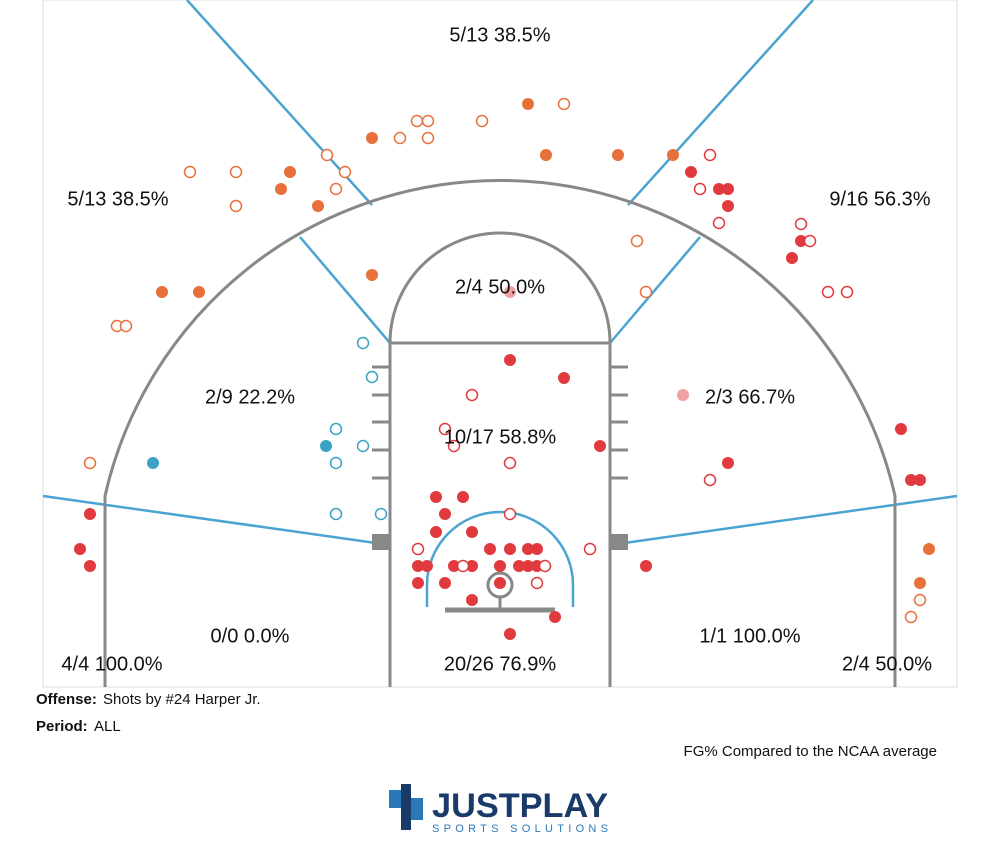 Image resolution: width=1000 pixels, height=862 pixels. What do you see at coordinates (879, 199) in the screenshot?
I see `zone-label: 9/16 56.3%` at bounding box center [879, 199].